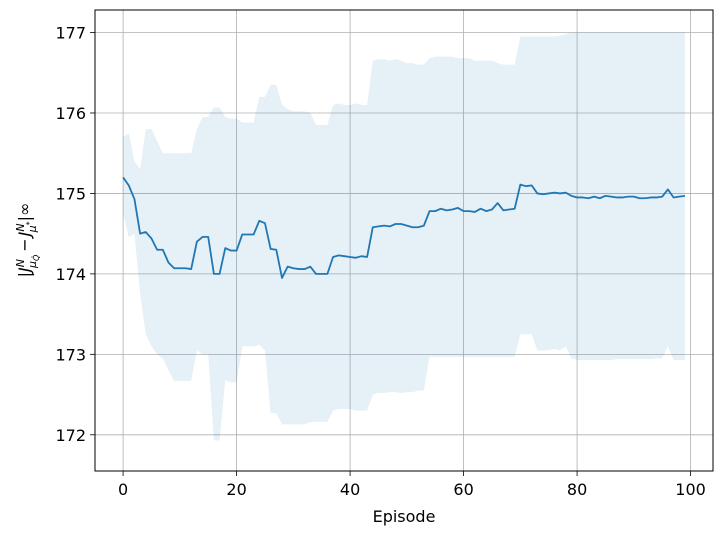 This screenshot has width=724, height=535. I want to click on y-axis: 172 173 174 175 176 177, so click(75, 234).